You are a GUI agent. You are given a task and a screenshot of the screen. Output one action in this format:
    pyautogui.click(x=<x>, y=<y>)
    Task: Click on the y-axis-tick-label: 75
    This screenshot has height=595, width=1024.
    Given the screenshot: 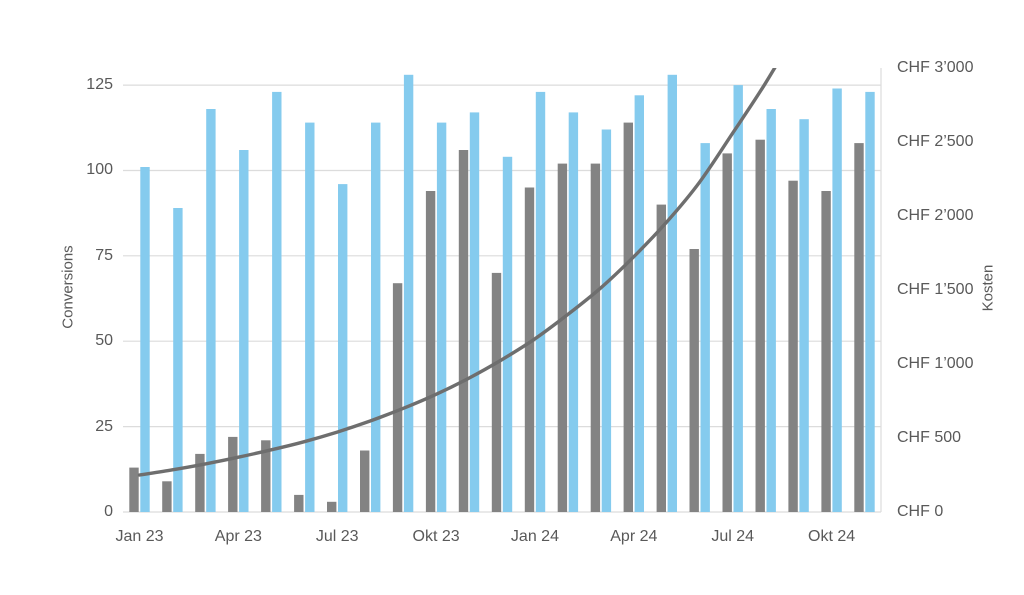 What is the action you would take?
    pyautogui.click(x=104, y=255)
    